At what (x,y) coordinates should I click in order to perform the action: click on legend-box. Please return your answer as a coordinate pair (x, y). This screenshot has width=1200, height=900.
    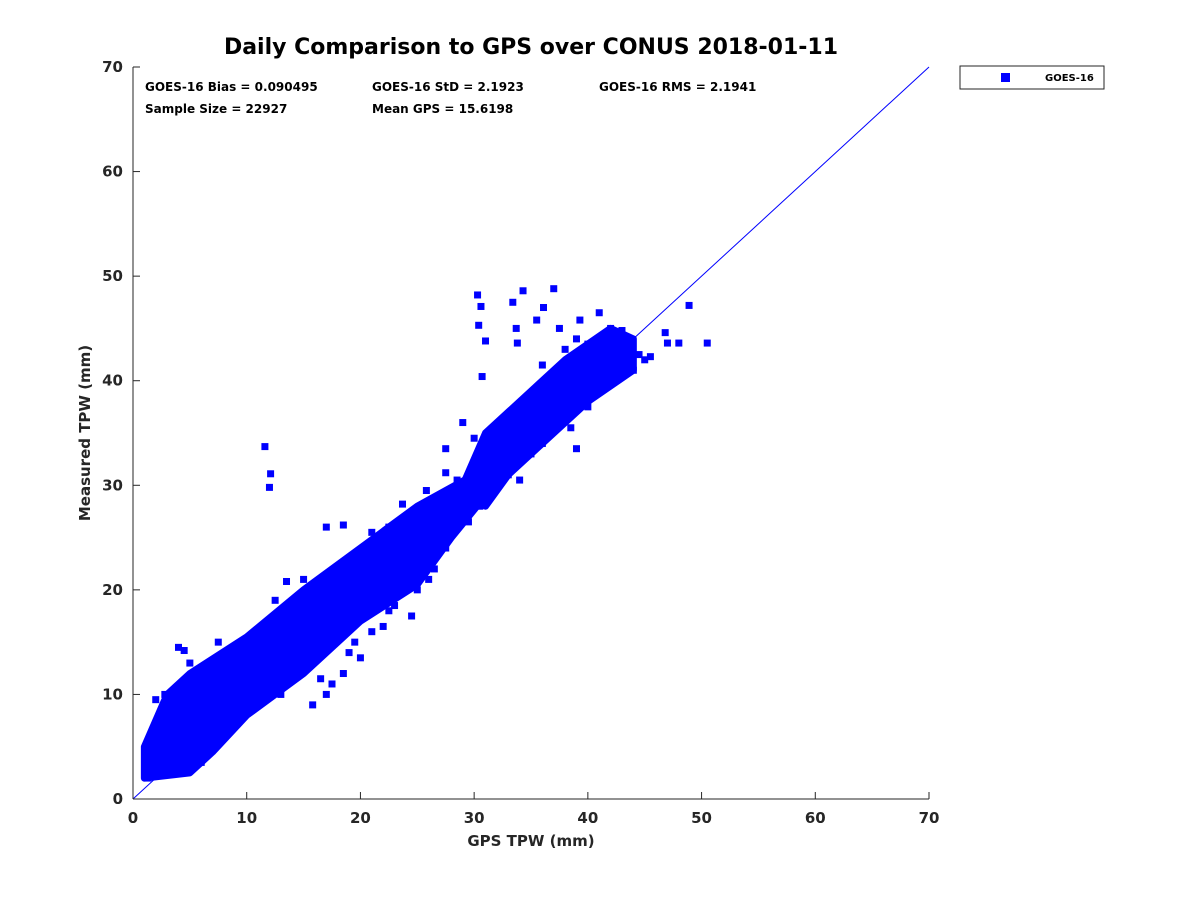
    Looking at the image, I should click on (1032, 77).